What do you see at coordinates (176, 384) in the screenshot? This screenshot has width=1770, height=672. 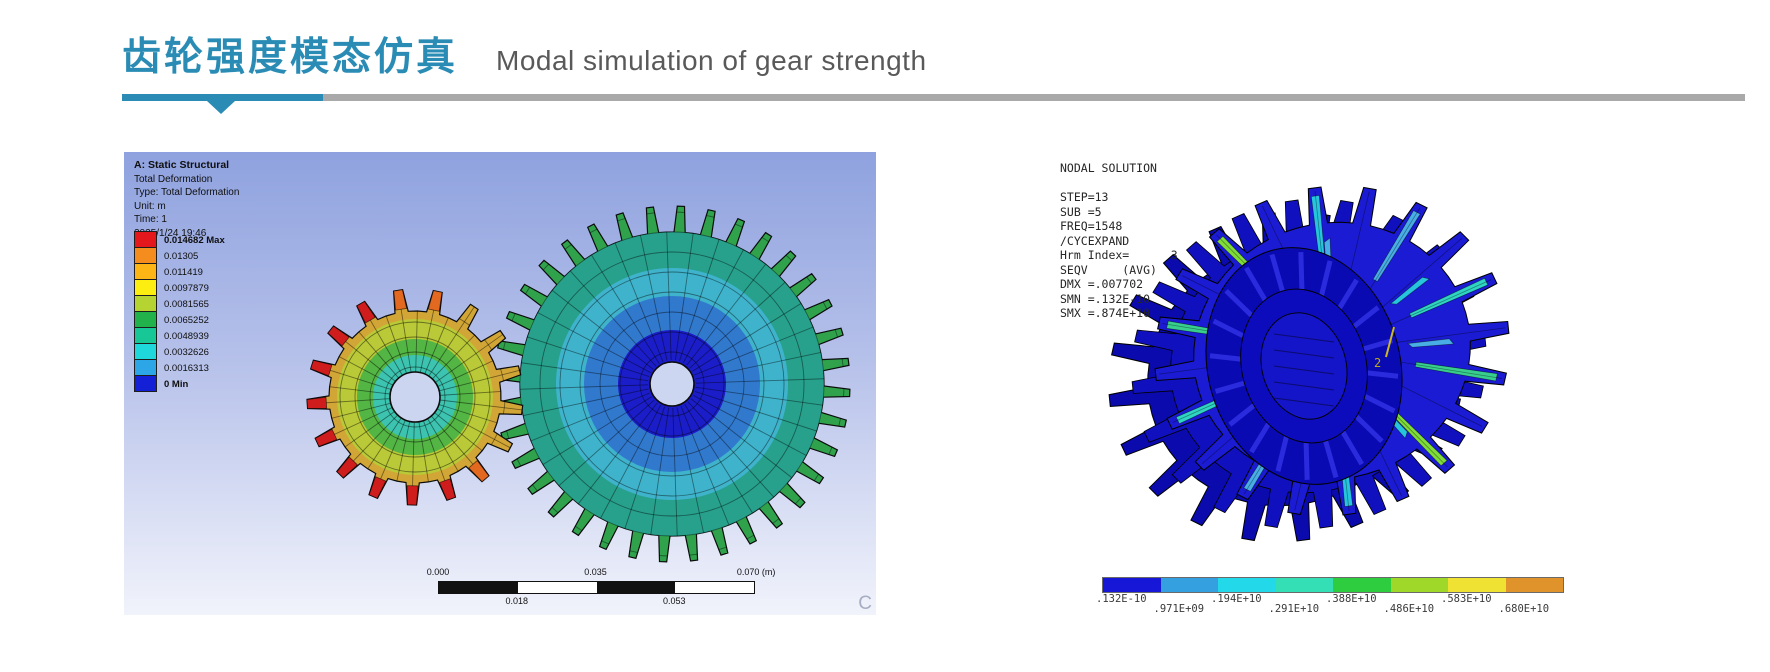 I see `legend-label: 0 Min` at bounding box center [176, 384].